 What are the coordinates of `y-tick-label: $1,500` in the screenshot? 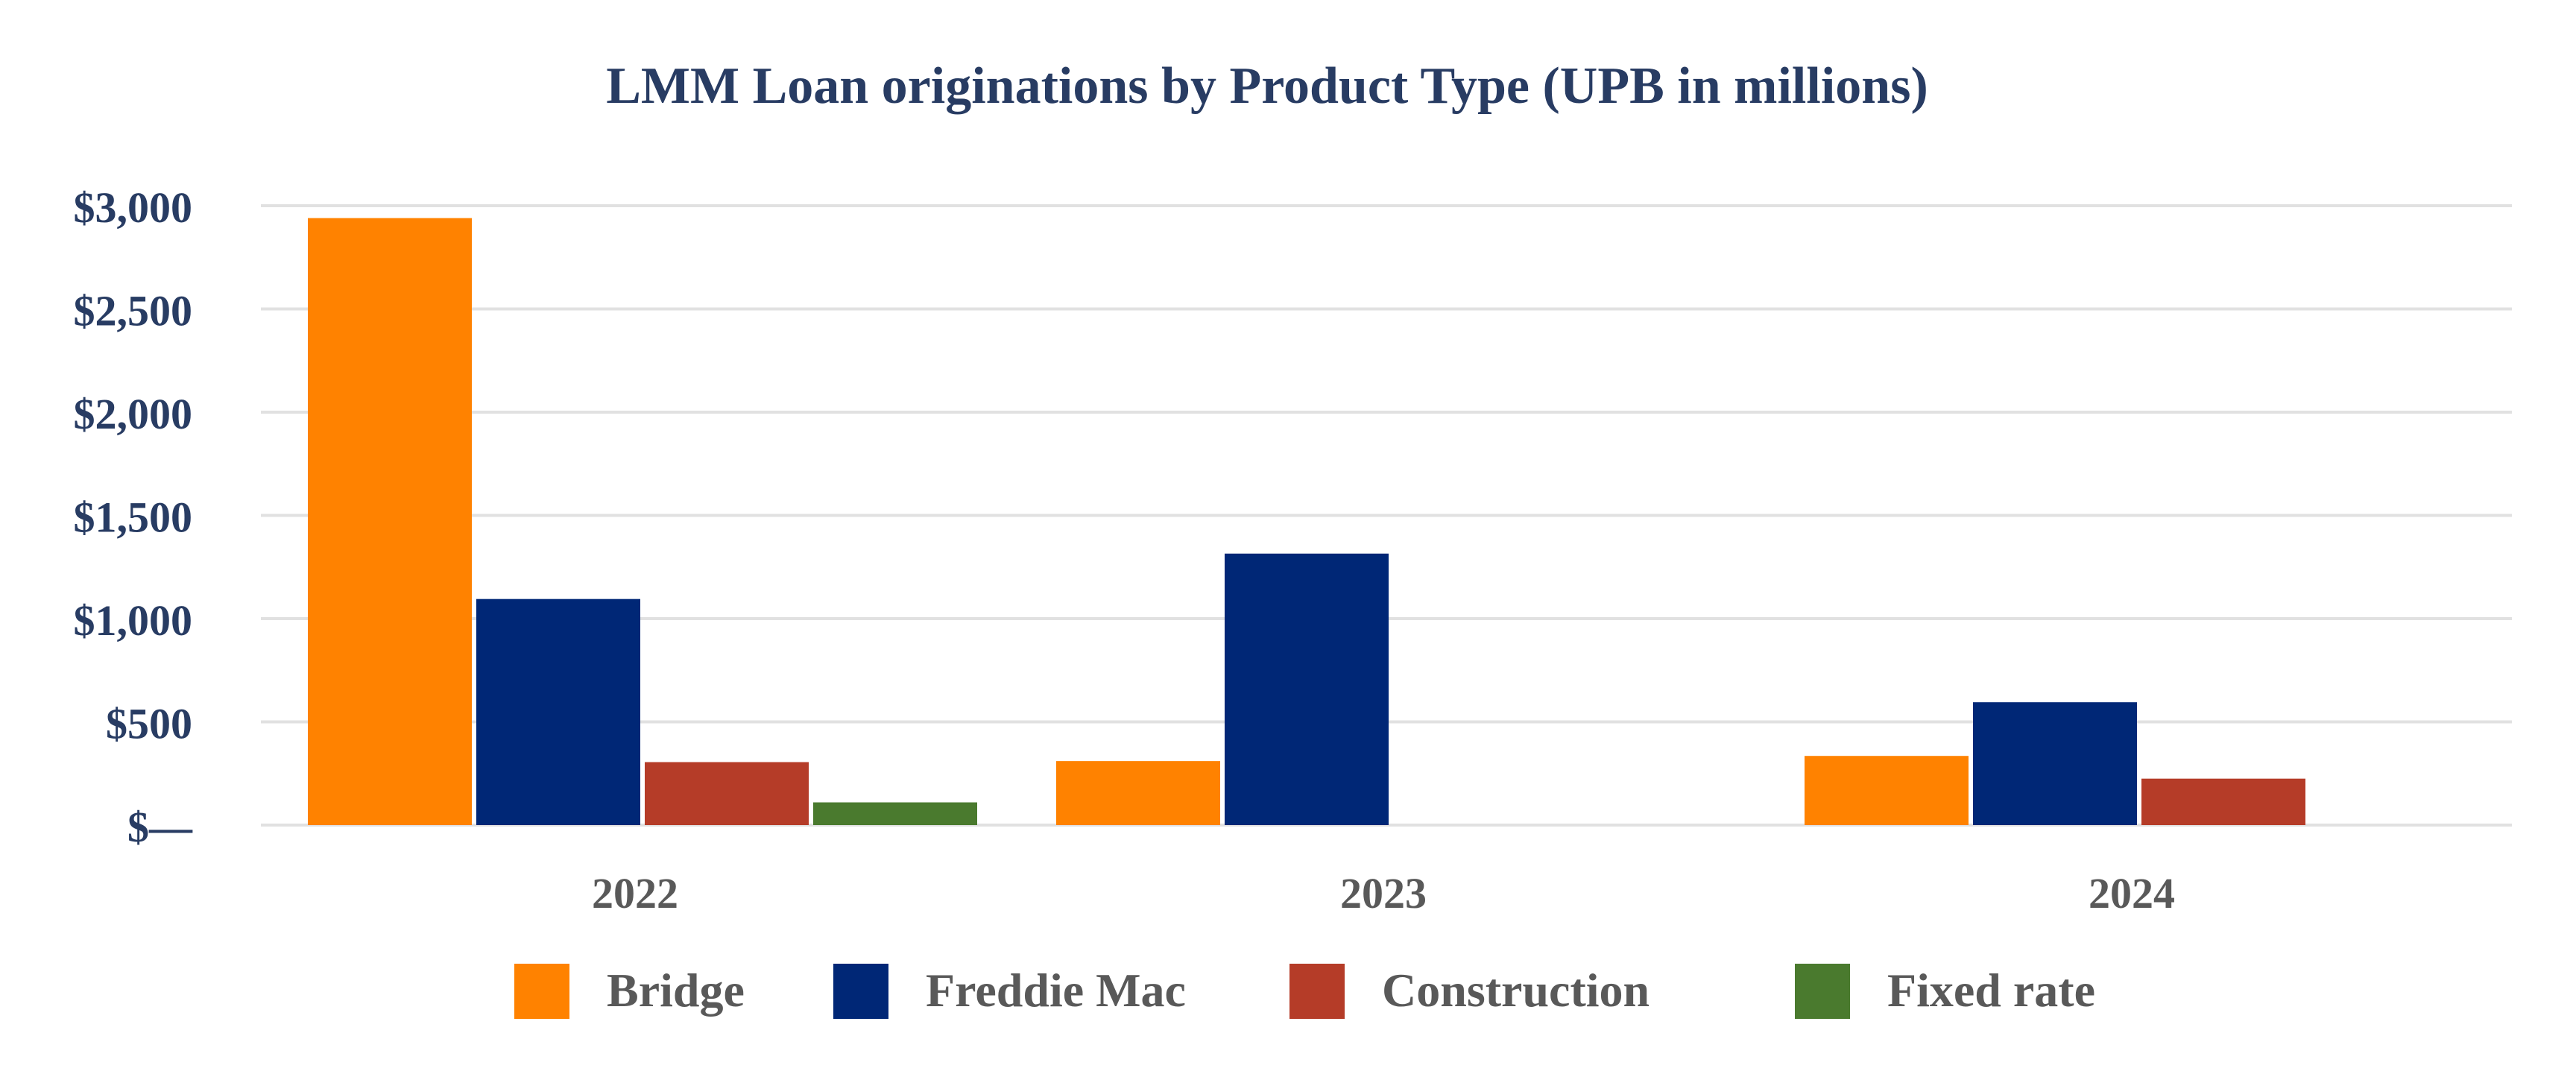 It's located at (133, 517).